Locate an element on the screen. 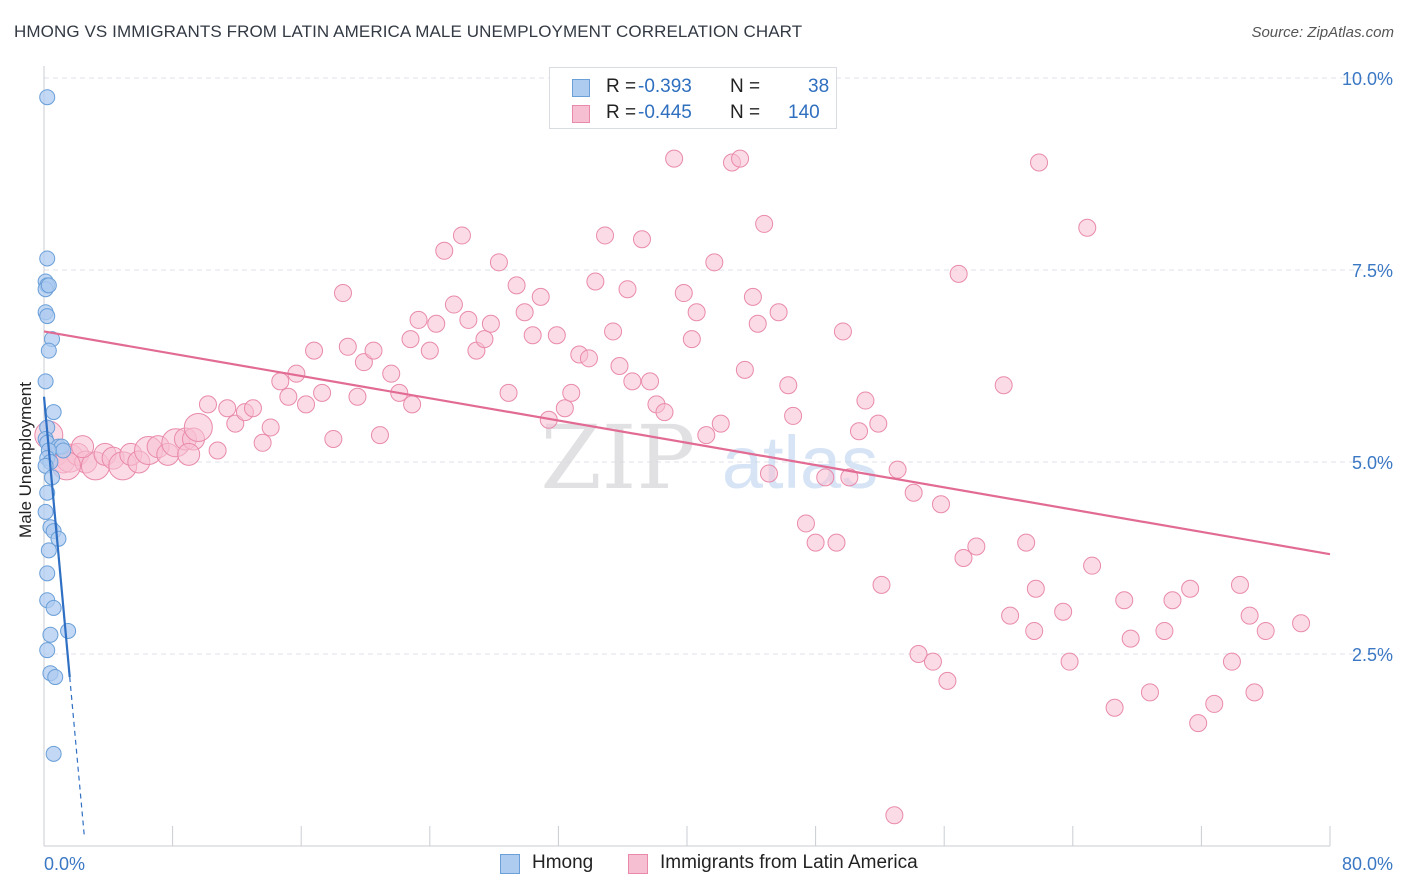  x-tick-label: 80.0% is located at coordinates (1367, 864).